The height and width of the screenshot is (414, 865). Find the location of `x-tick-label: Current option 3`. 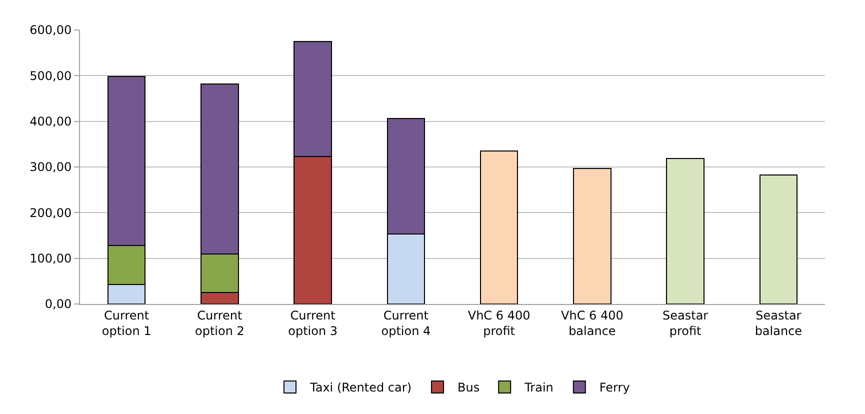

x-tick-label: Current option 3 is located at coordinates (313, 323).